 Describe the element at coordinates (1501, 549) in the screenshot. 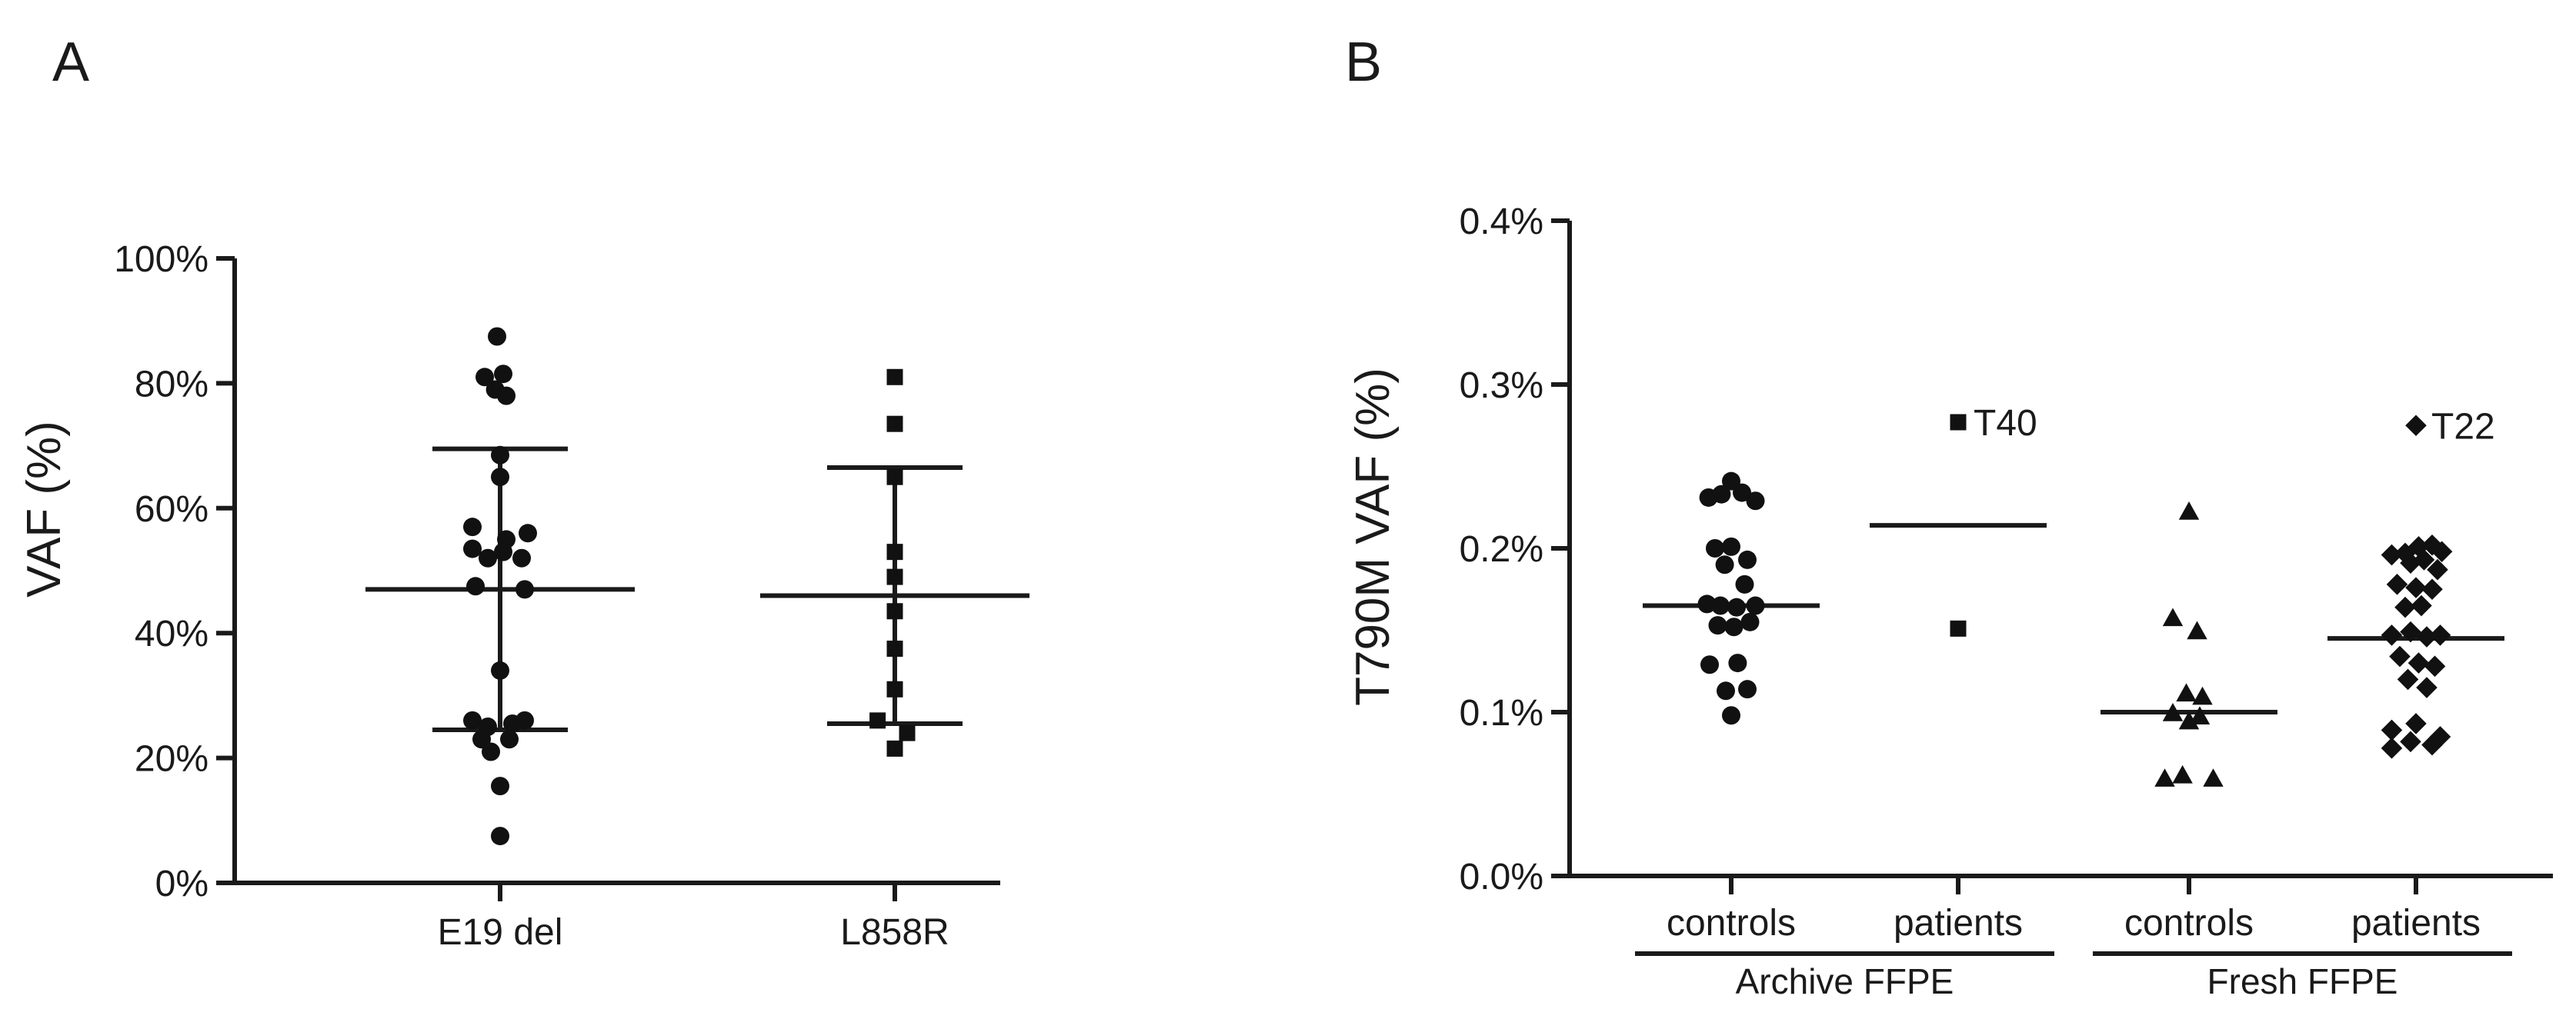

I see `y-tick-label: 0.2%` at that location.